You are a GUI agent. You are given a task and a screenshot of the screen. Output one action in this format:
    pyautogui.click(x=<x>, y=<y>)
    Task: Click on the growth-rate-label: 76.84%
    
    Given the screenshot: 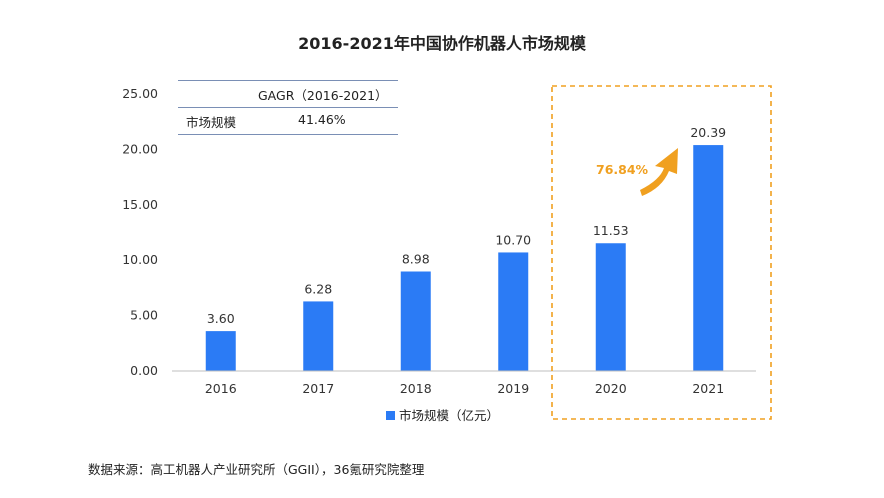 What is the action you would take?
    pyautogui.click(x=622, y=169)
    